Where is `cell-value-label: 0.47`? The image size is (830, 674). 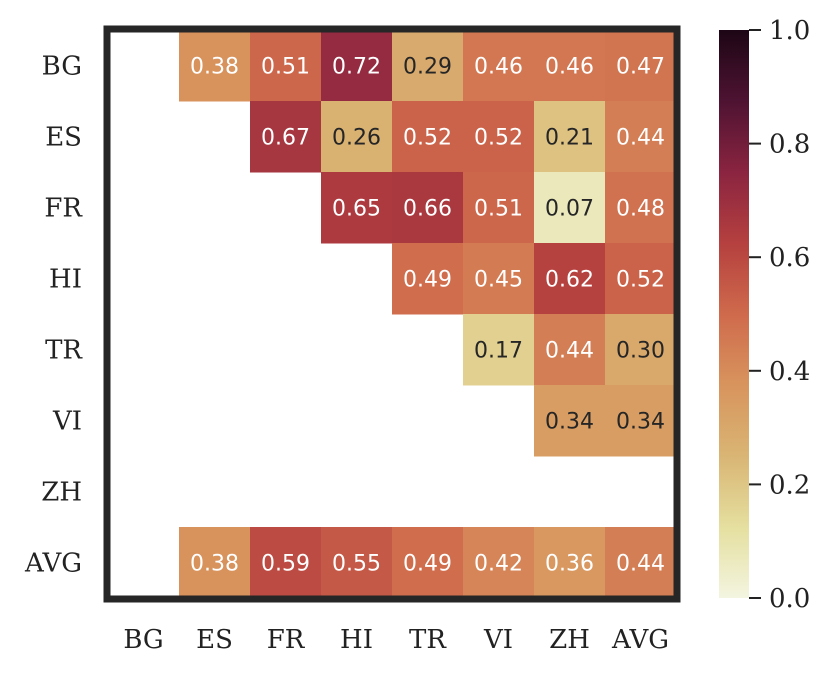 cell-value-label: 0.47 is located at coordinates (640, 67).